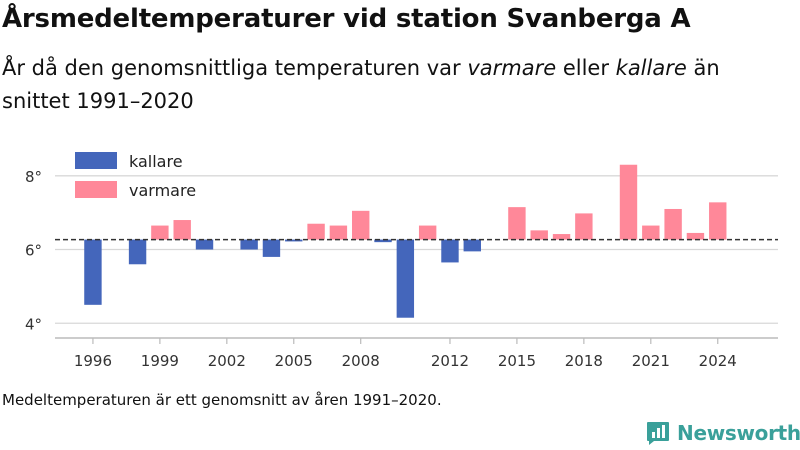 The image size is (800, 450). Describe the element at coordinates (718, 361) in the screenshot. I see `x-tick-label: 2024` at that location.